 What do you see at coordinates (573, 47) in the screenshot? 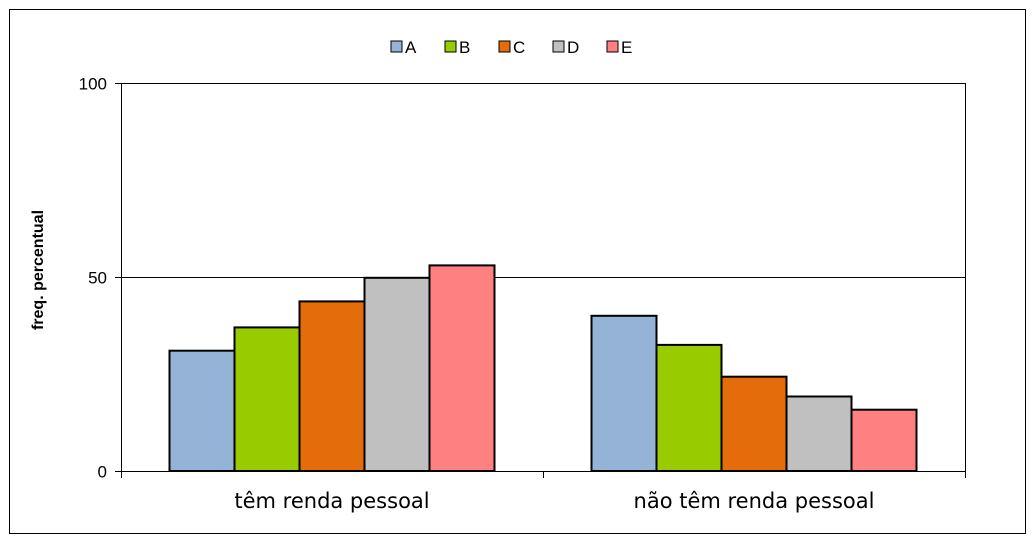
I see `legend-label-D: D` at bounding box center [573, 47].